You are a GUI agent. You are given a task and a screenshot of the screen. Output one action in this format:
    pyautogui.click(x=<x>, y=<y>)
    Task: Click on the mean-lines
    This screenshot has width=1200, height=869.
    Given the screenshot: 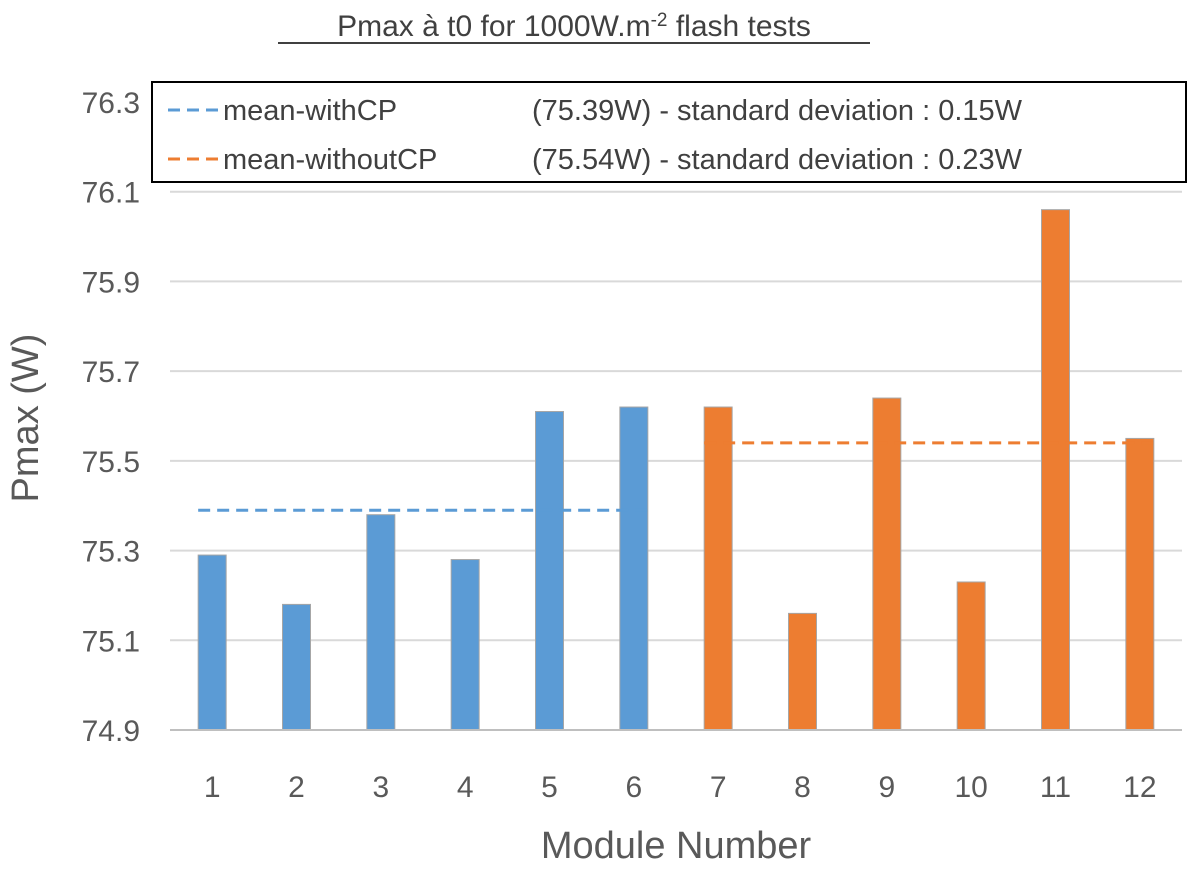 What is the action you would take?
    pyautogui.click(x=676, y=476)
    